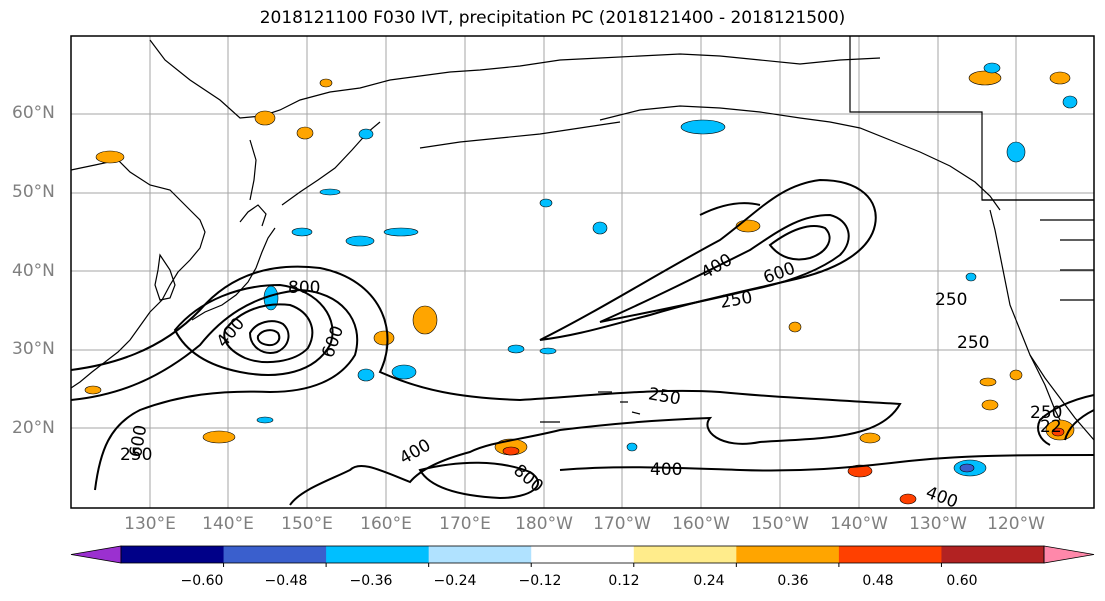 This screenshot has height=601, width=1105. I want to click on japan-coast, so click(233, 262).